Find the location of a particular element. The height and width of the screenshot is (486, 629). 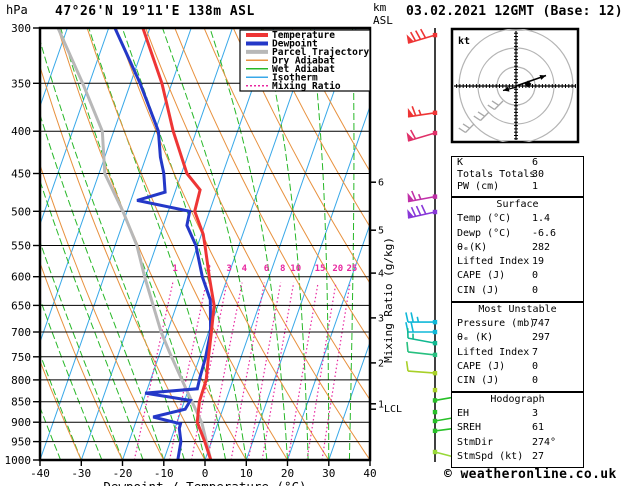

svg-text: Temperature is located at coordinates (303, 35).